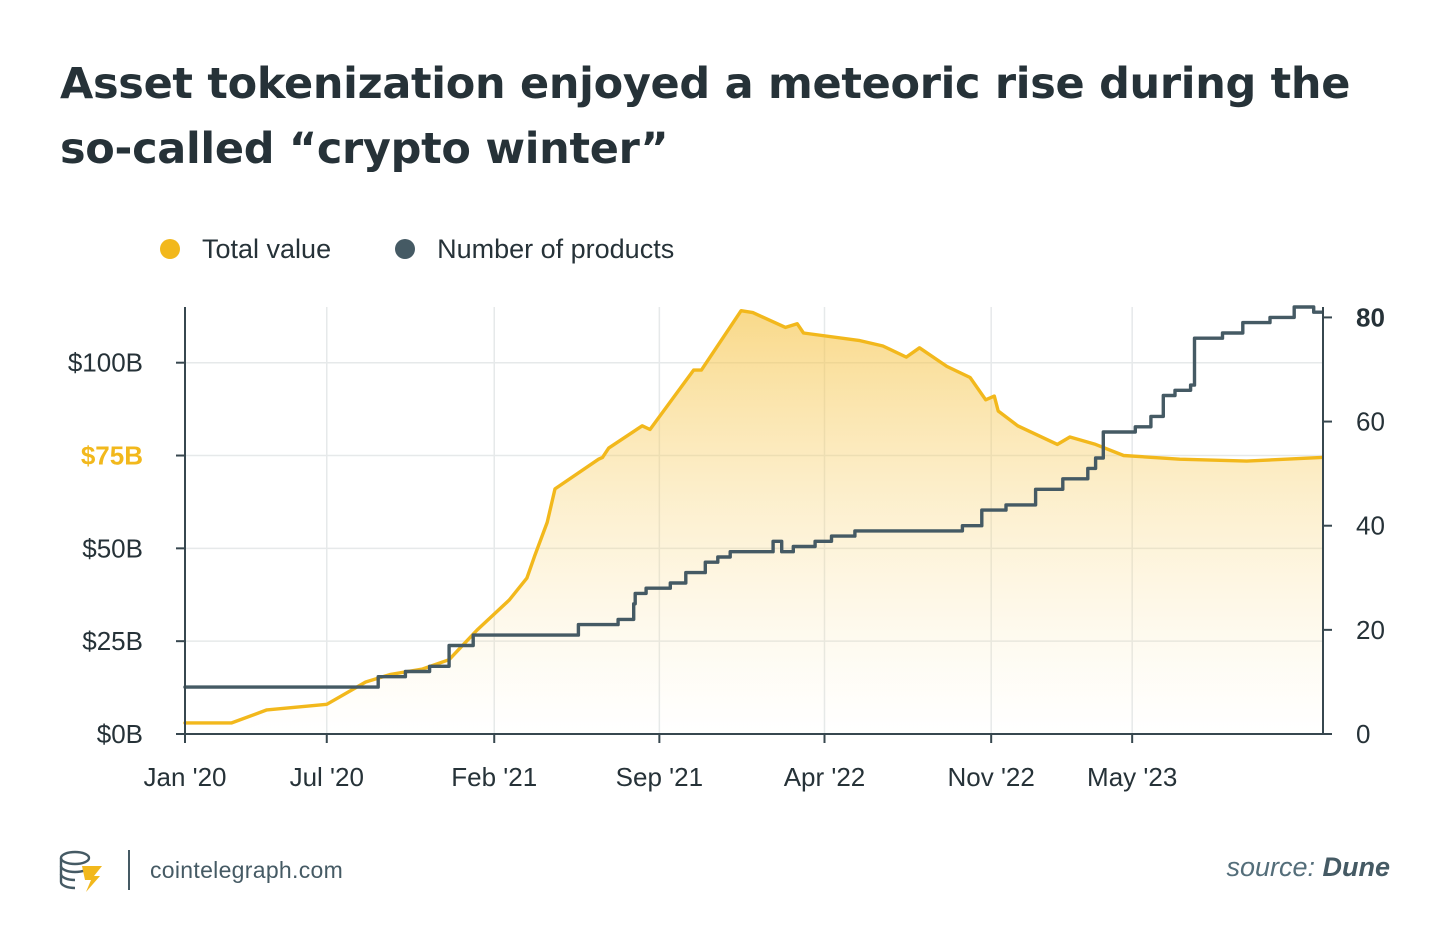 This screenshot has height=949, width=1450. I want to click on x-tick-label: Sep '21, so click(659, 777).